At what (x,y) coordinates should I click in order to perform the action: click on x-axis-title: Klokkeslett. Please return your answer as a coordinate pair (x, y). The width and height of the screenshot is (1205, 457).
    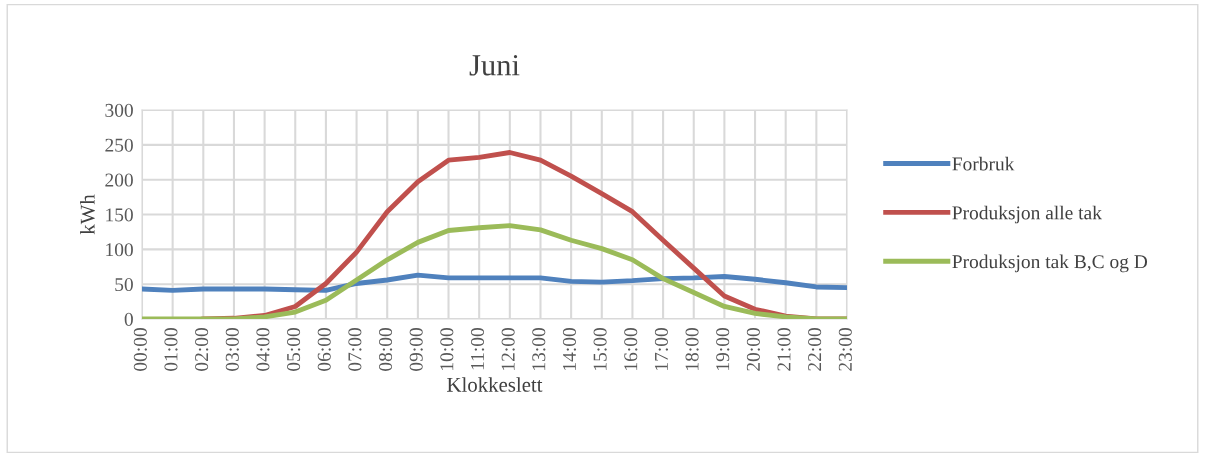
    Looking at the image, I should click on (495, 384).